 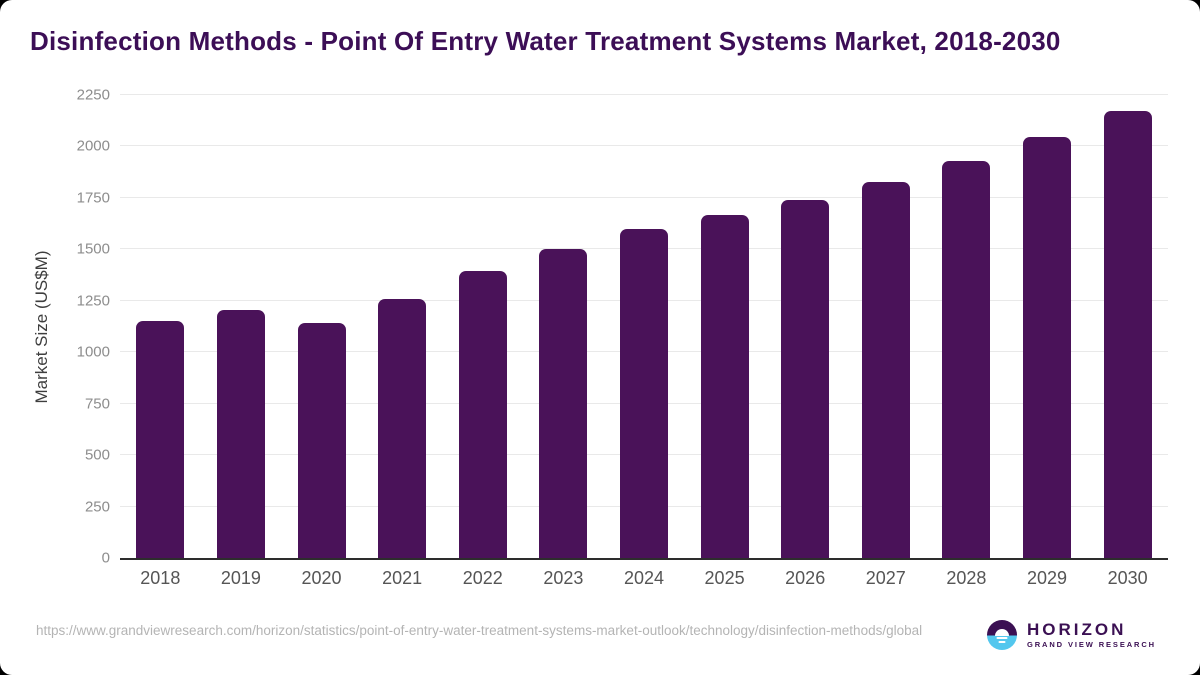 I want to click on y-axis-tick-label: 500, so click(x=97, y=455).